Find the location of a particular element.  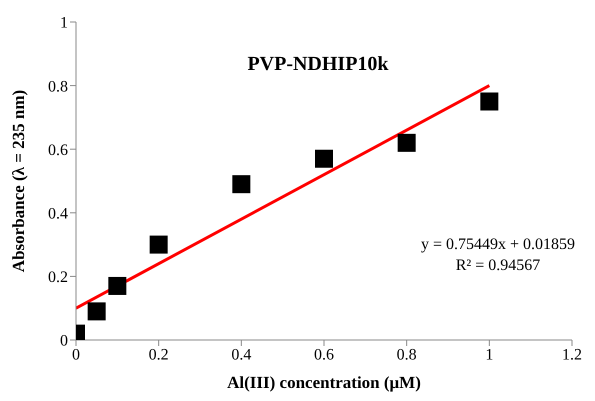

y-axis-title: Absorbance (λ = 235 nm) is located at coordinates (18, 181).